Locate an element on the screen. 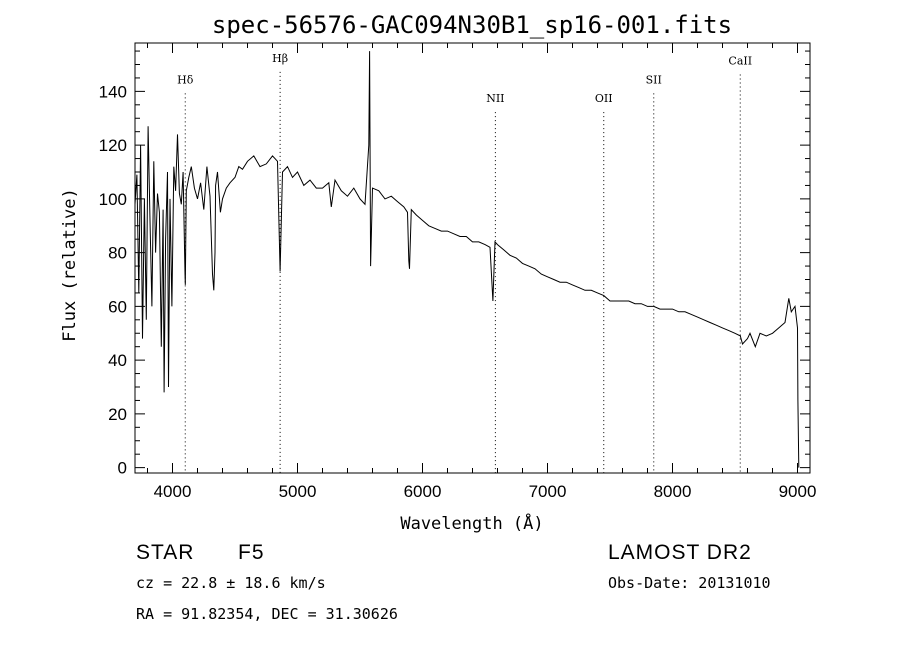 This screenshot has width=900, height=650. observation-date-text: Obs-Date: 20131010 is located at coordinates (689, 583).